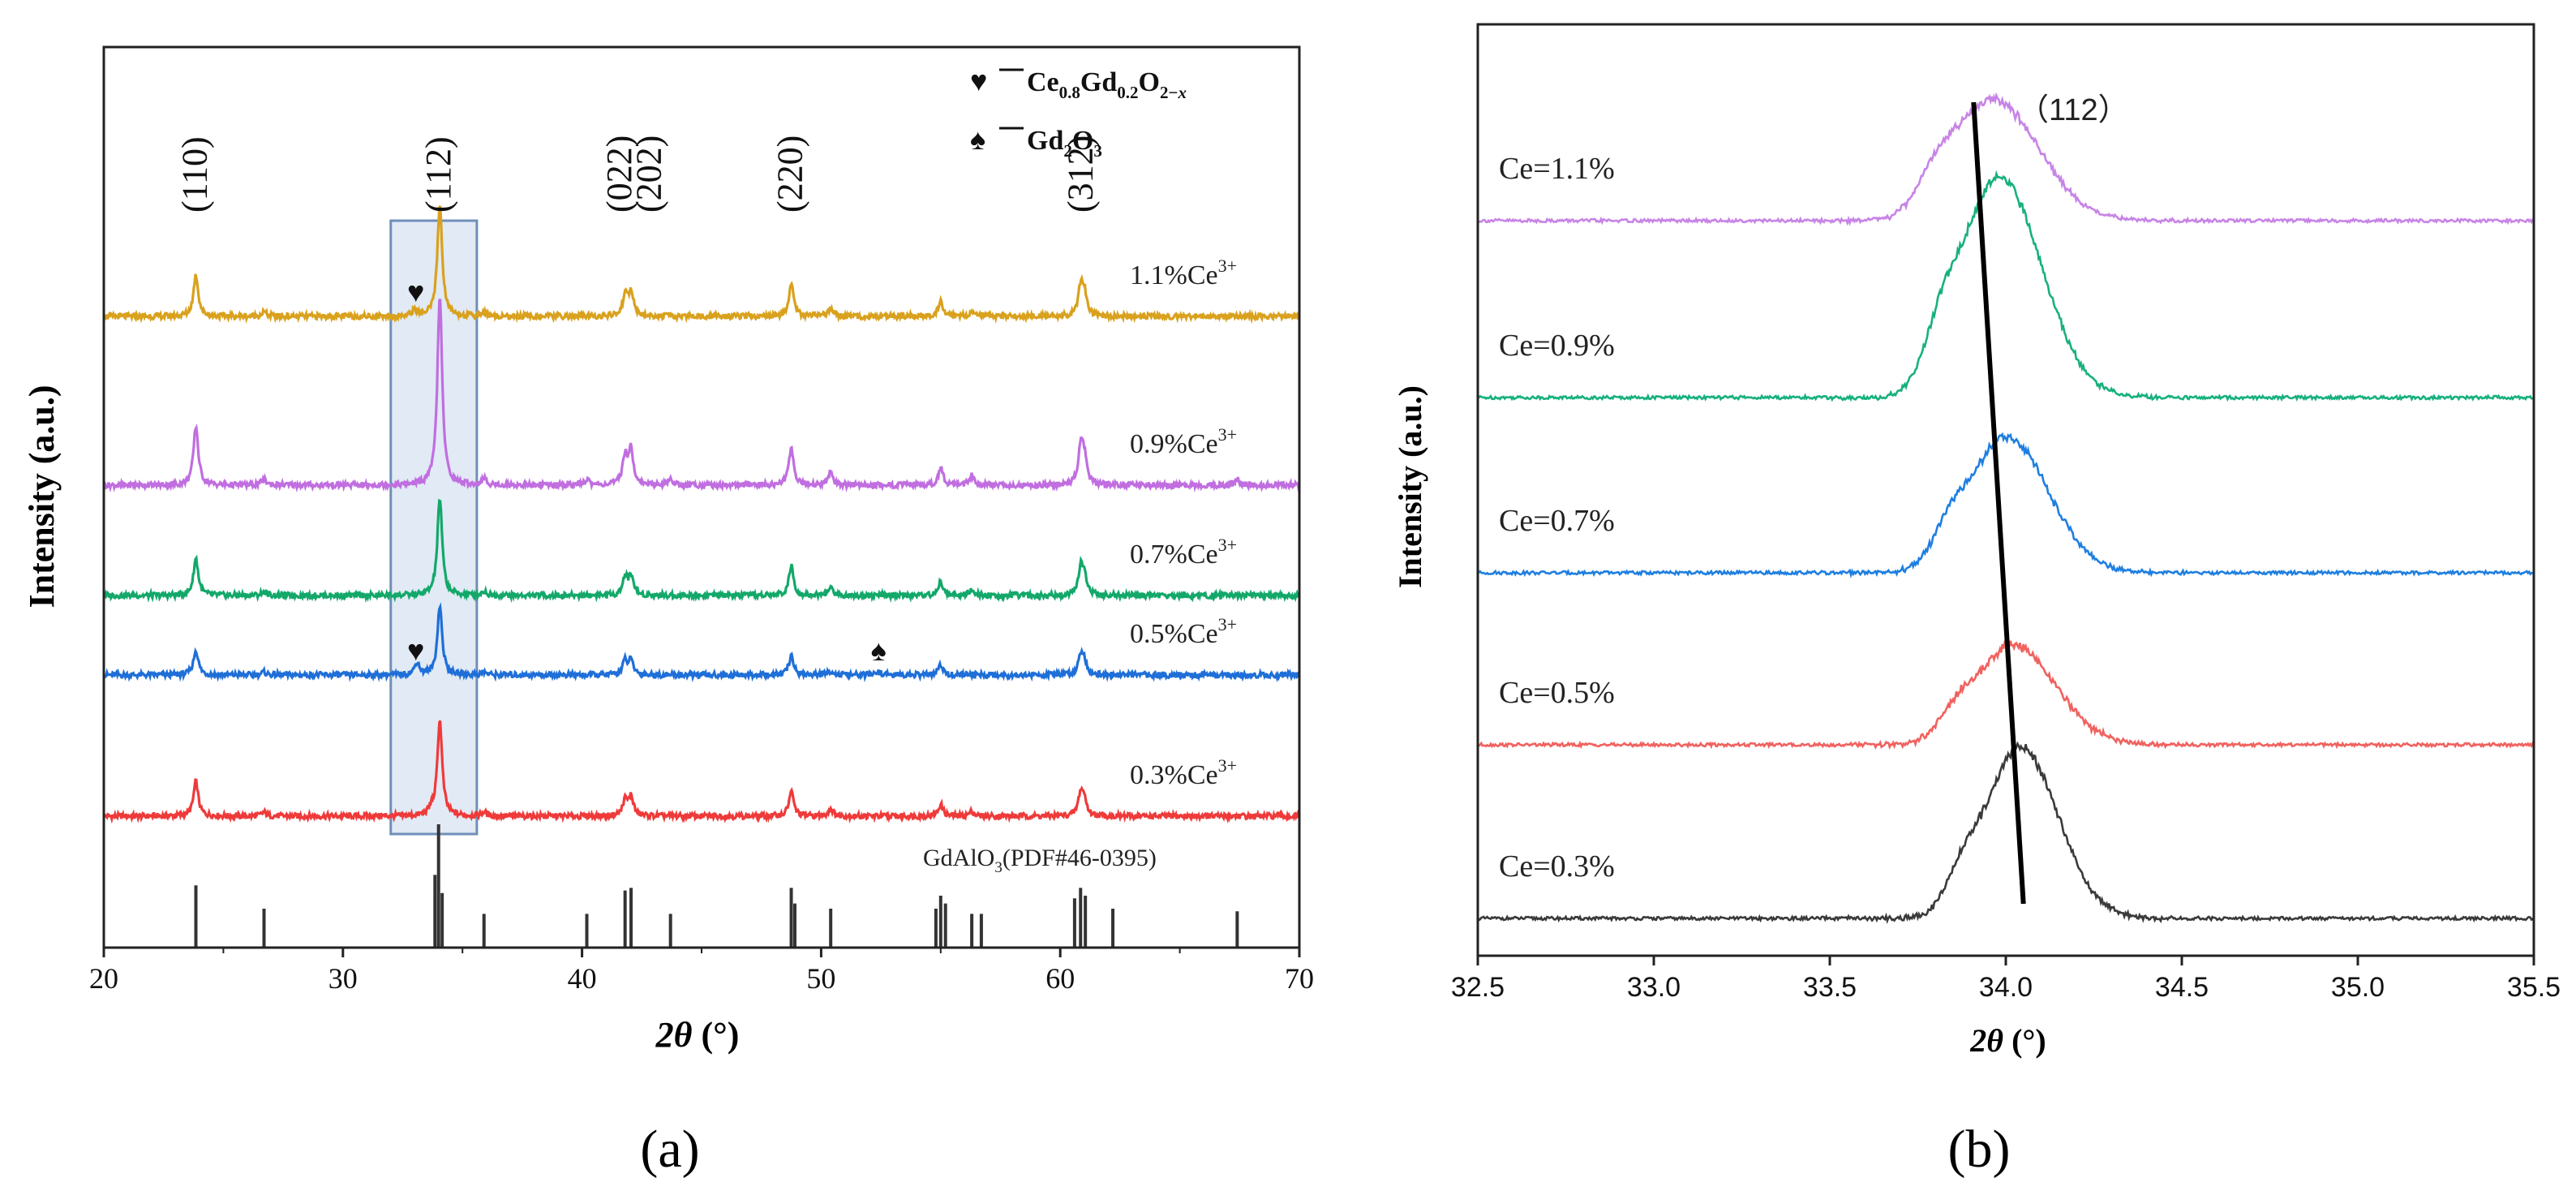  Describe the element at coordinates (1557, 346) in the screenshot. I see `series-label: Ce=0.9%` at that location.